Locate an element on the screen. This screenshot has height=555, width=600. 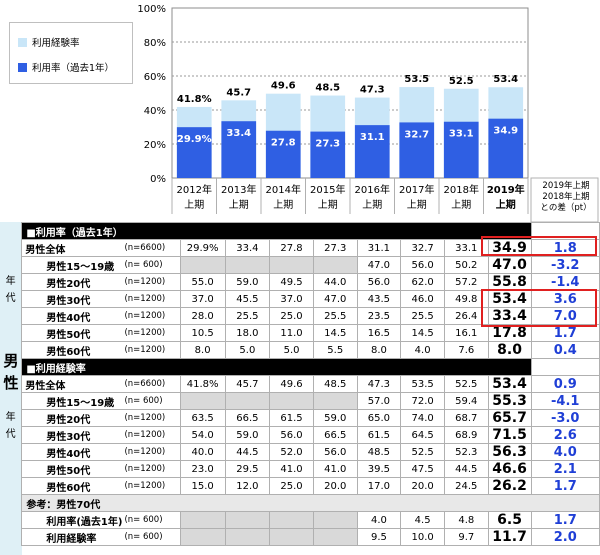
data-label-experience: 49.6 is located at coordinates (283, 86).